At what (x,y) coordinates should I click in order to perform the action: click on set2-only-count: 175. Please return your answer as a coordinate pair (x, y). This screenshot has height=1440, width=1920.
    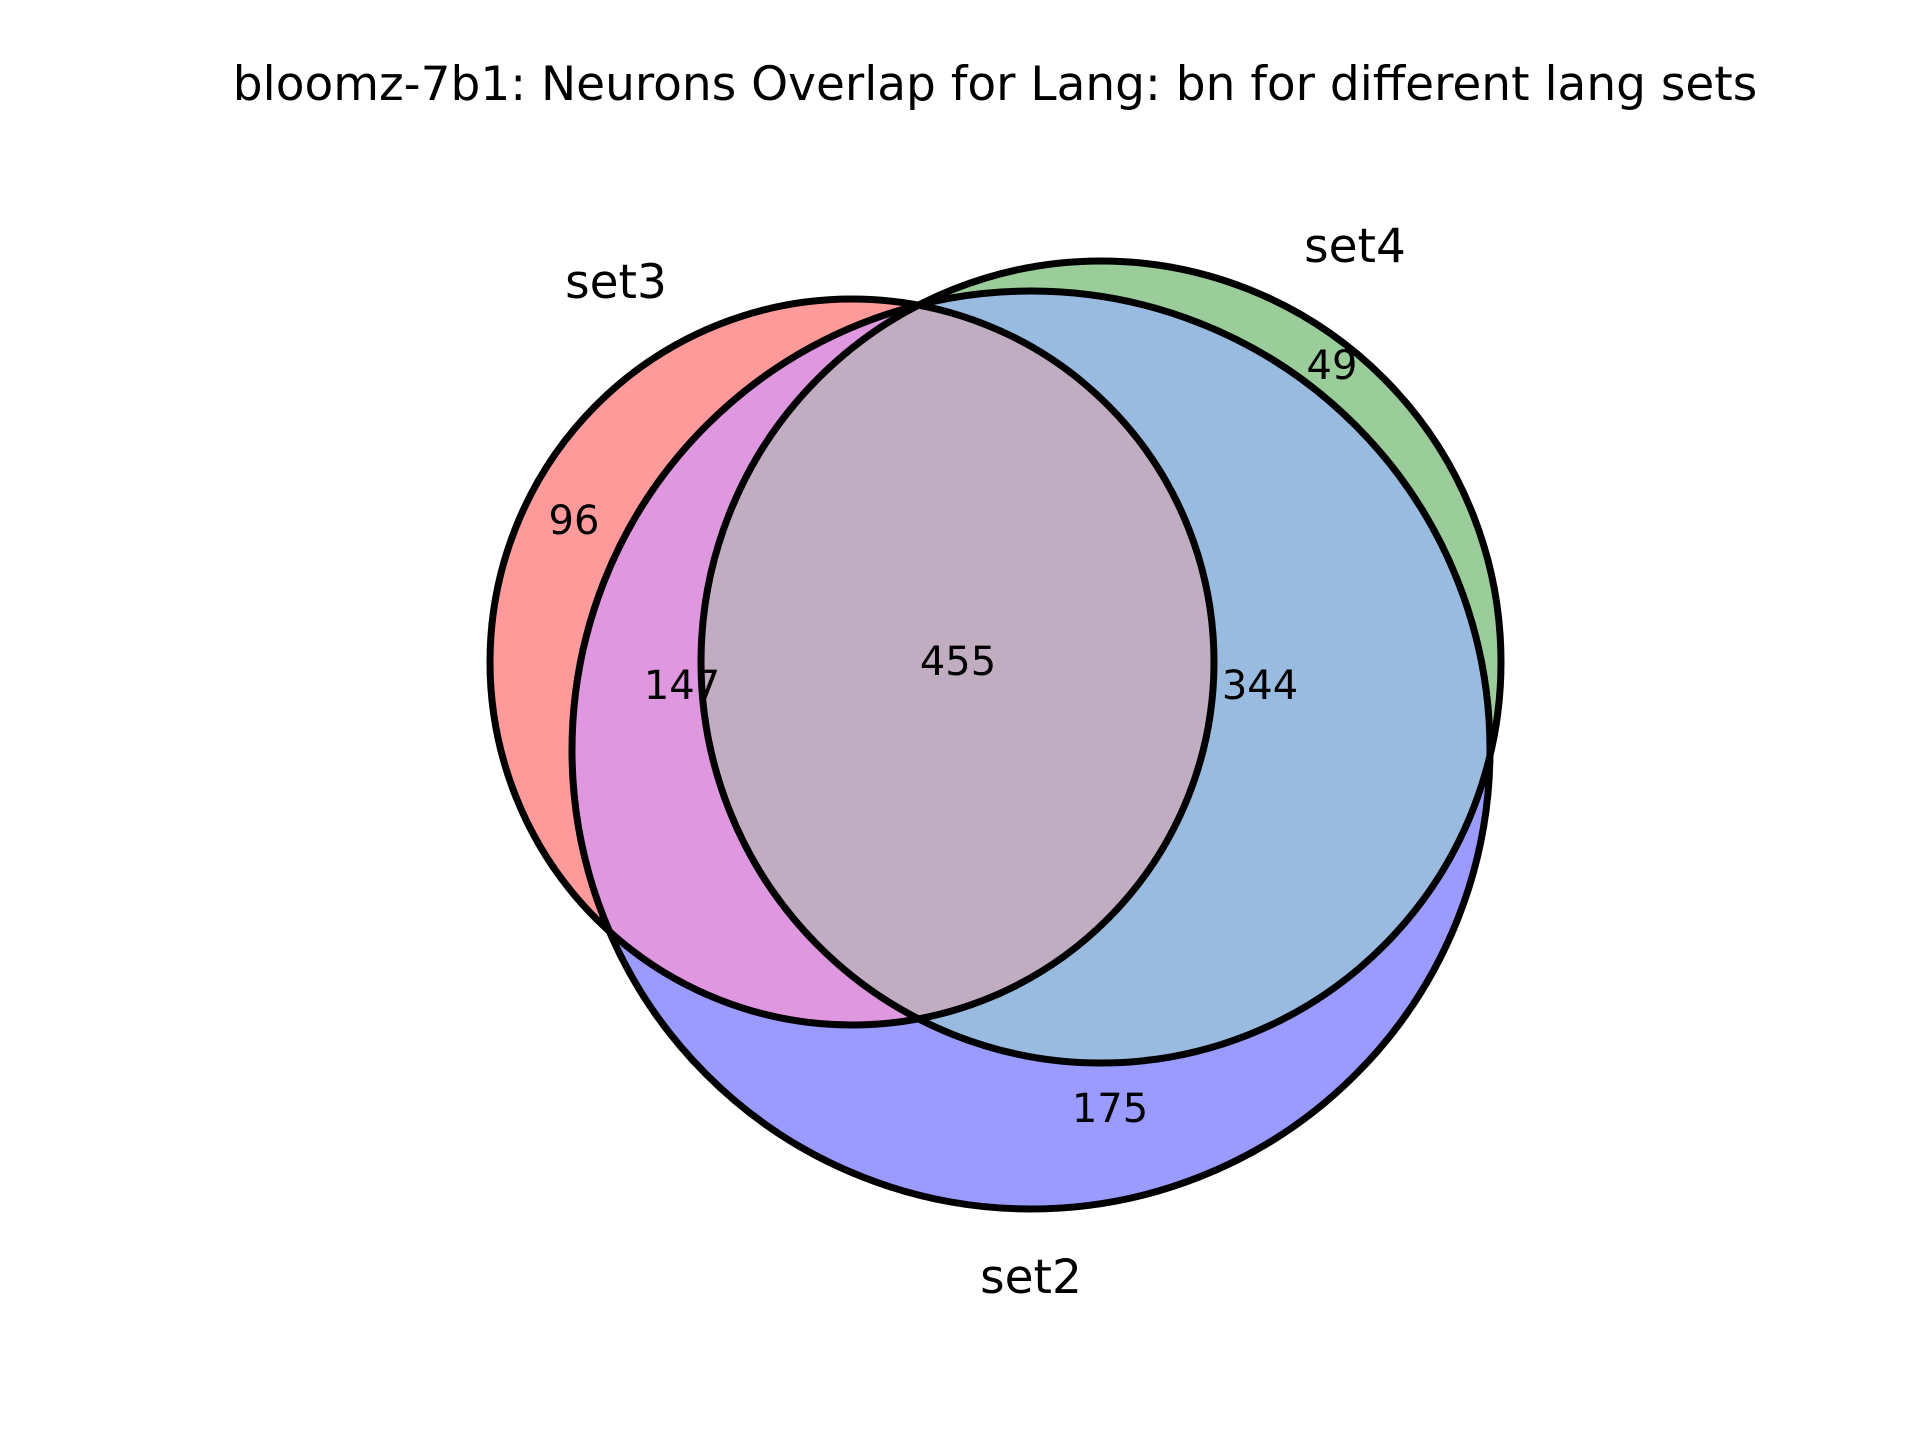
    Looking at the image, I should click on (1110, 1109).